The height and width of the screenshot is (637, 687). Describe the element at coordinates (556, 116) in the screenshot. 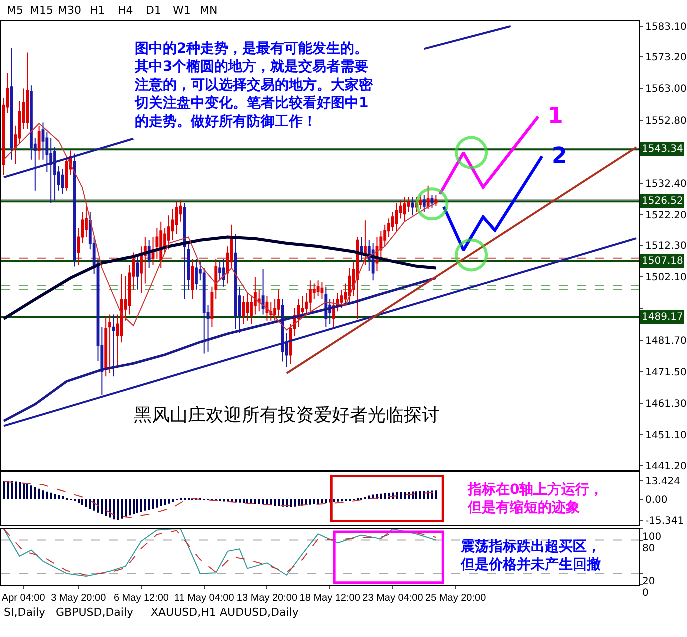

I see `series-label: 1` at that location.